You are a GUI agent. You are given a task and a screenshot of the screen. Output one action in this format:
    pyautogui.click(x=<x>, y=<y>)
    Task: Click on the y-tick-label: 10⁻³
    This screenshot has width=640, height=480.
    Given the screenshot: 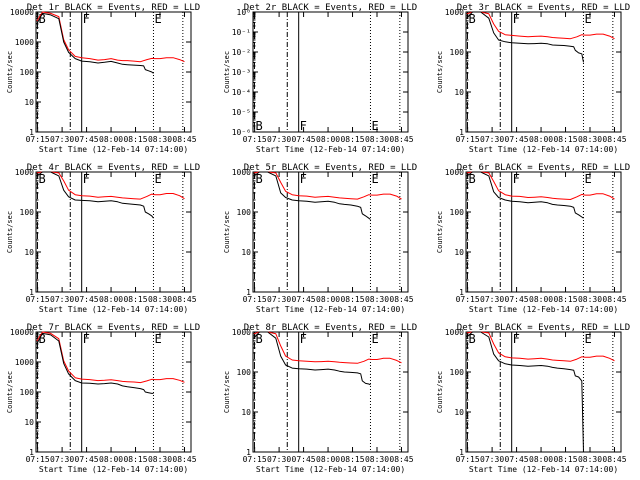 What is the action you would take?
    pyautogui.click(x=241, y=72)
    